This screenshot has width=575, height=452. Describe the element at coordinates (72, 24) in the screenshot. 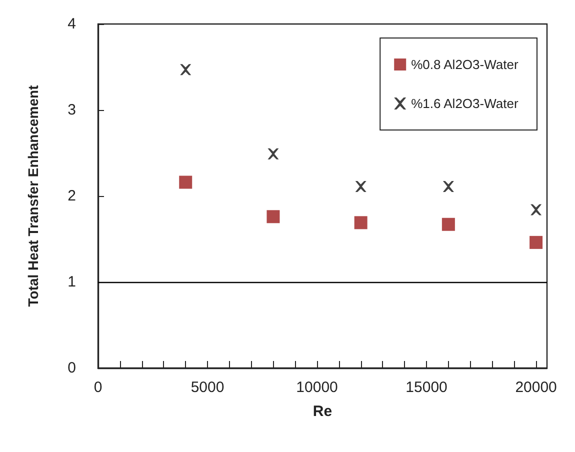

I see `y-tick-label: 4` at that location.